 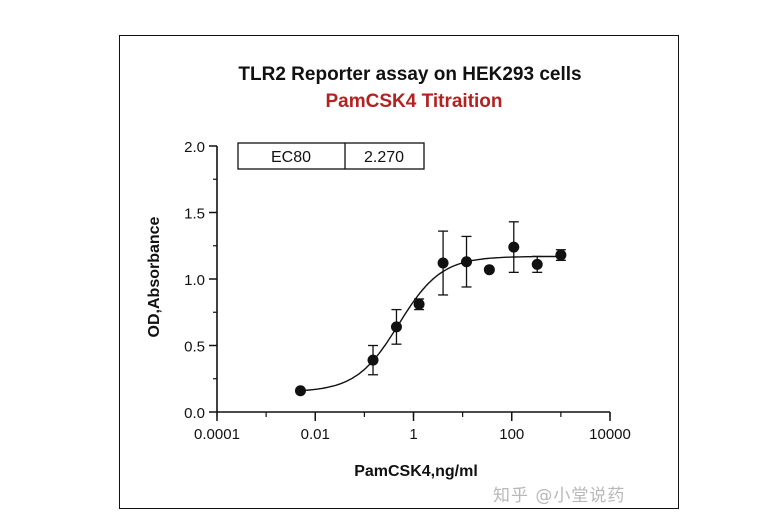 I want to click on y-tick-label: 2.0, so click(x=194, y=147).